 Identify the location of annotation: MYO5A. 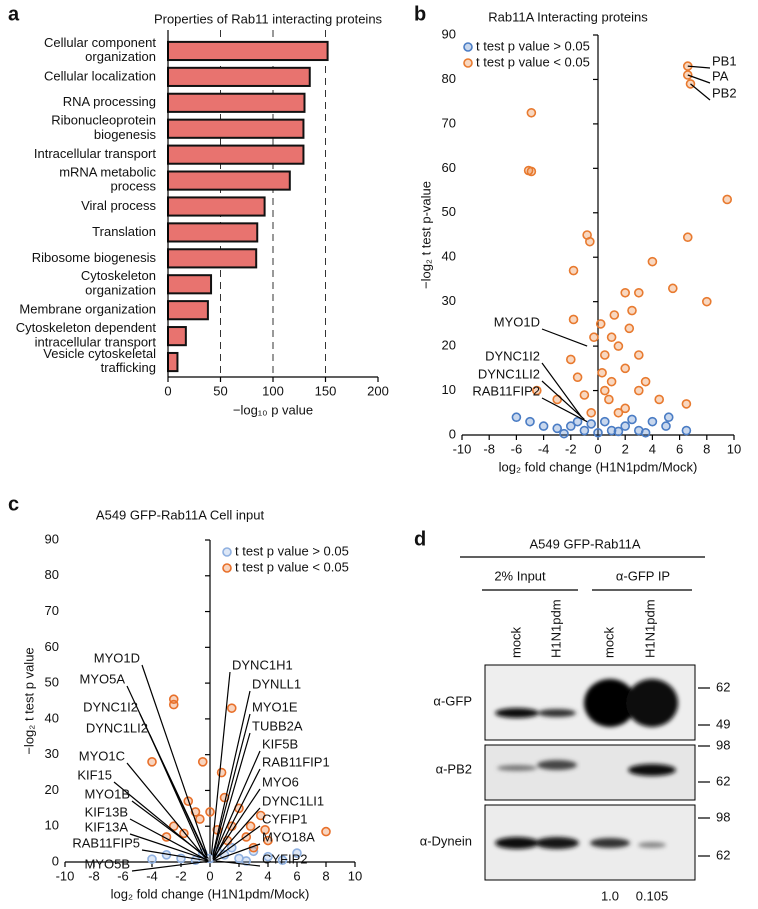
(102, 678).